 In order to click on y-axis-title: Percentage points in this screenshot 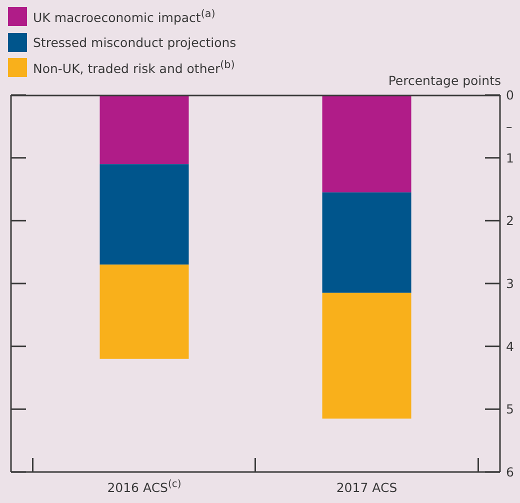, I will do `click(444, 80)`.